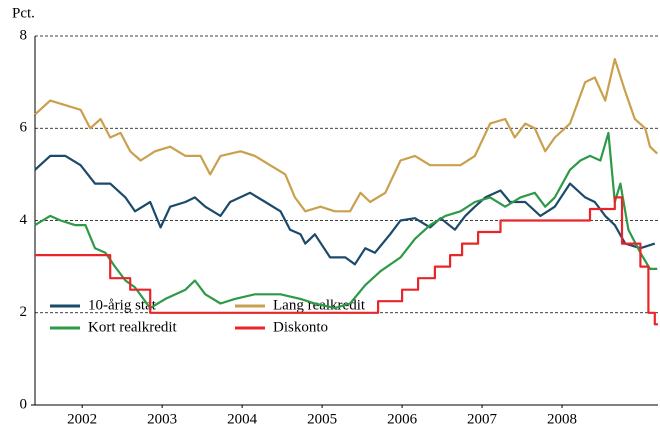  What do you see at coordinates (82, 418) in the screenshot?
I see `x-tick-label: 2002` at bounding box center [82, 418].